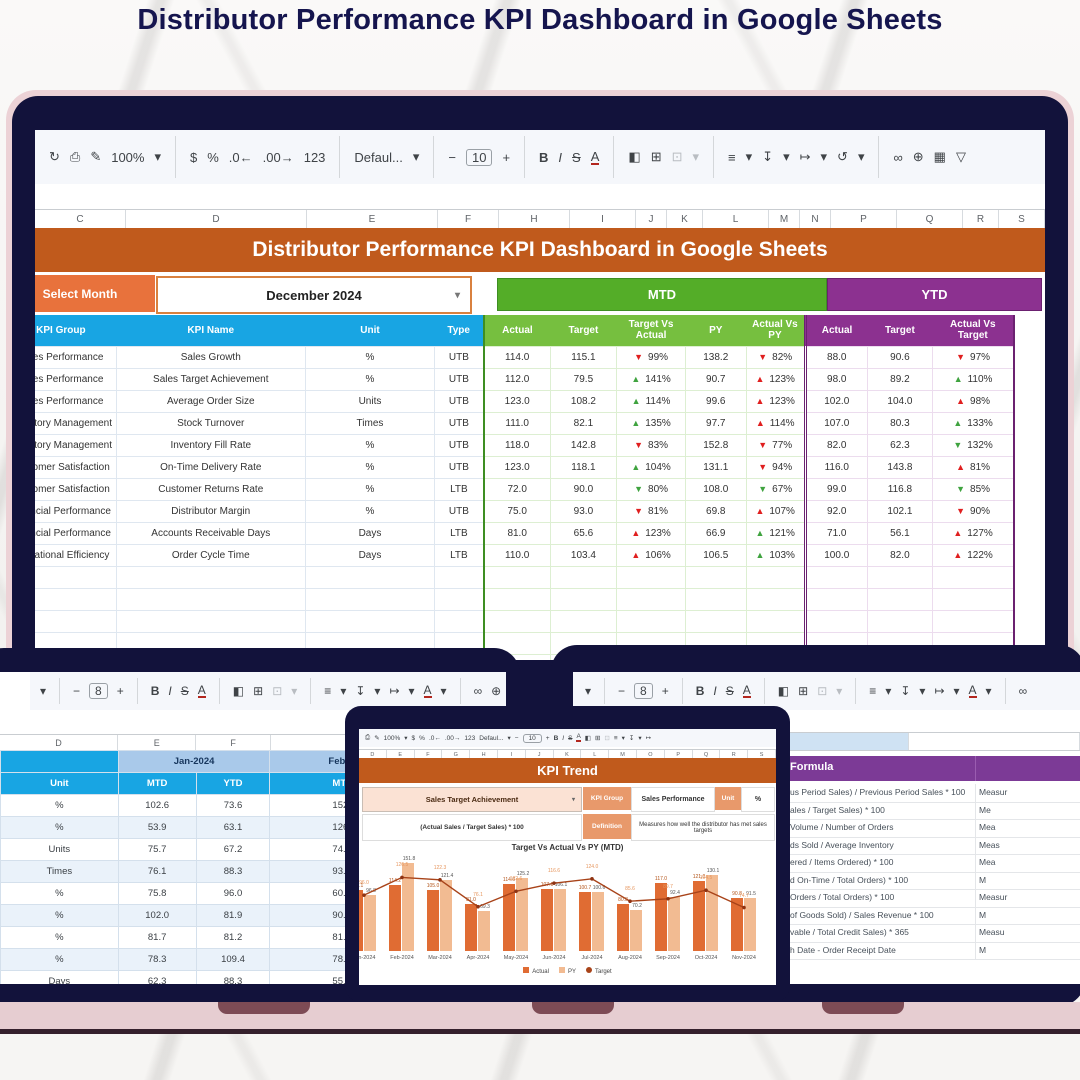  Describe the element at coordinates (128, 157) in the screenshot. I see `zoom-select: 100%` at that location.